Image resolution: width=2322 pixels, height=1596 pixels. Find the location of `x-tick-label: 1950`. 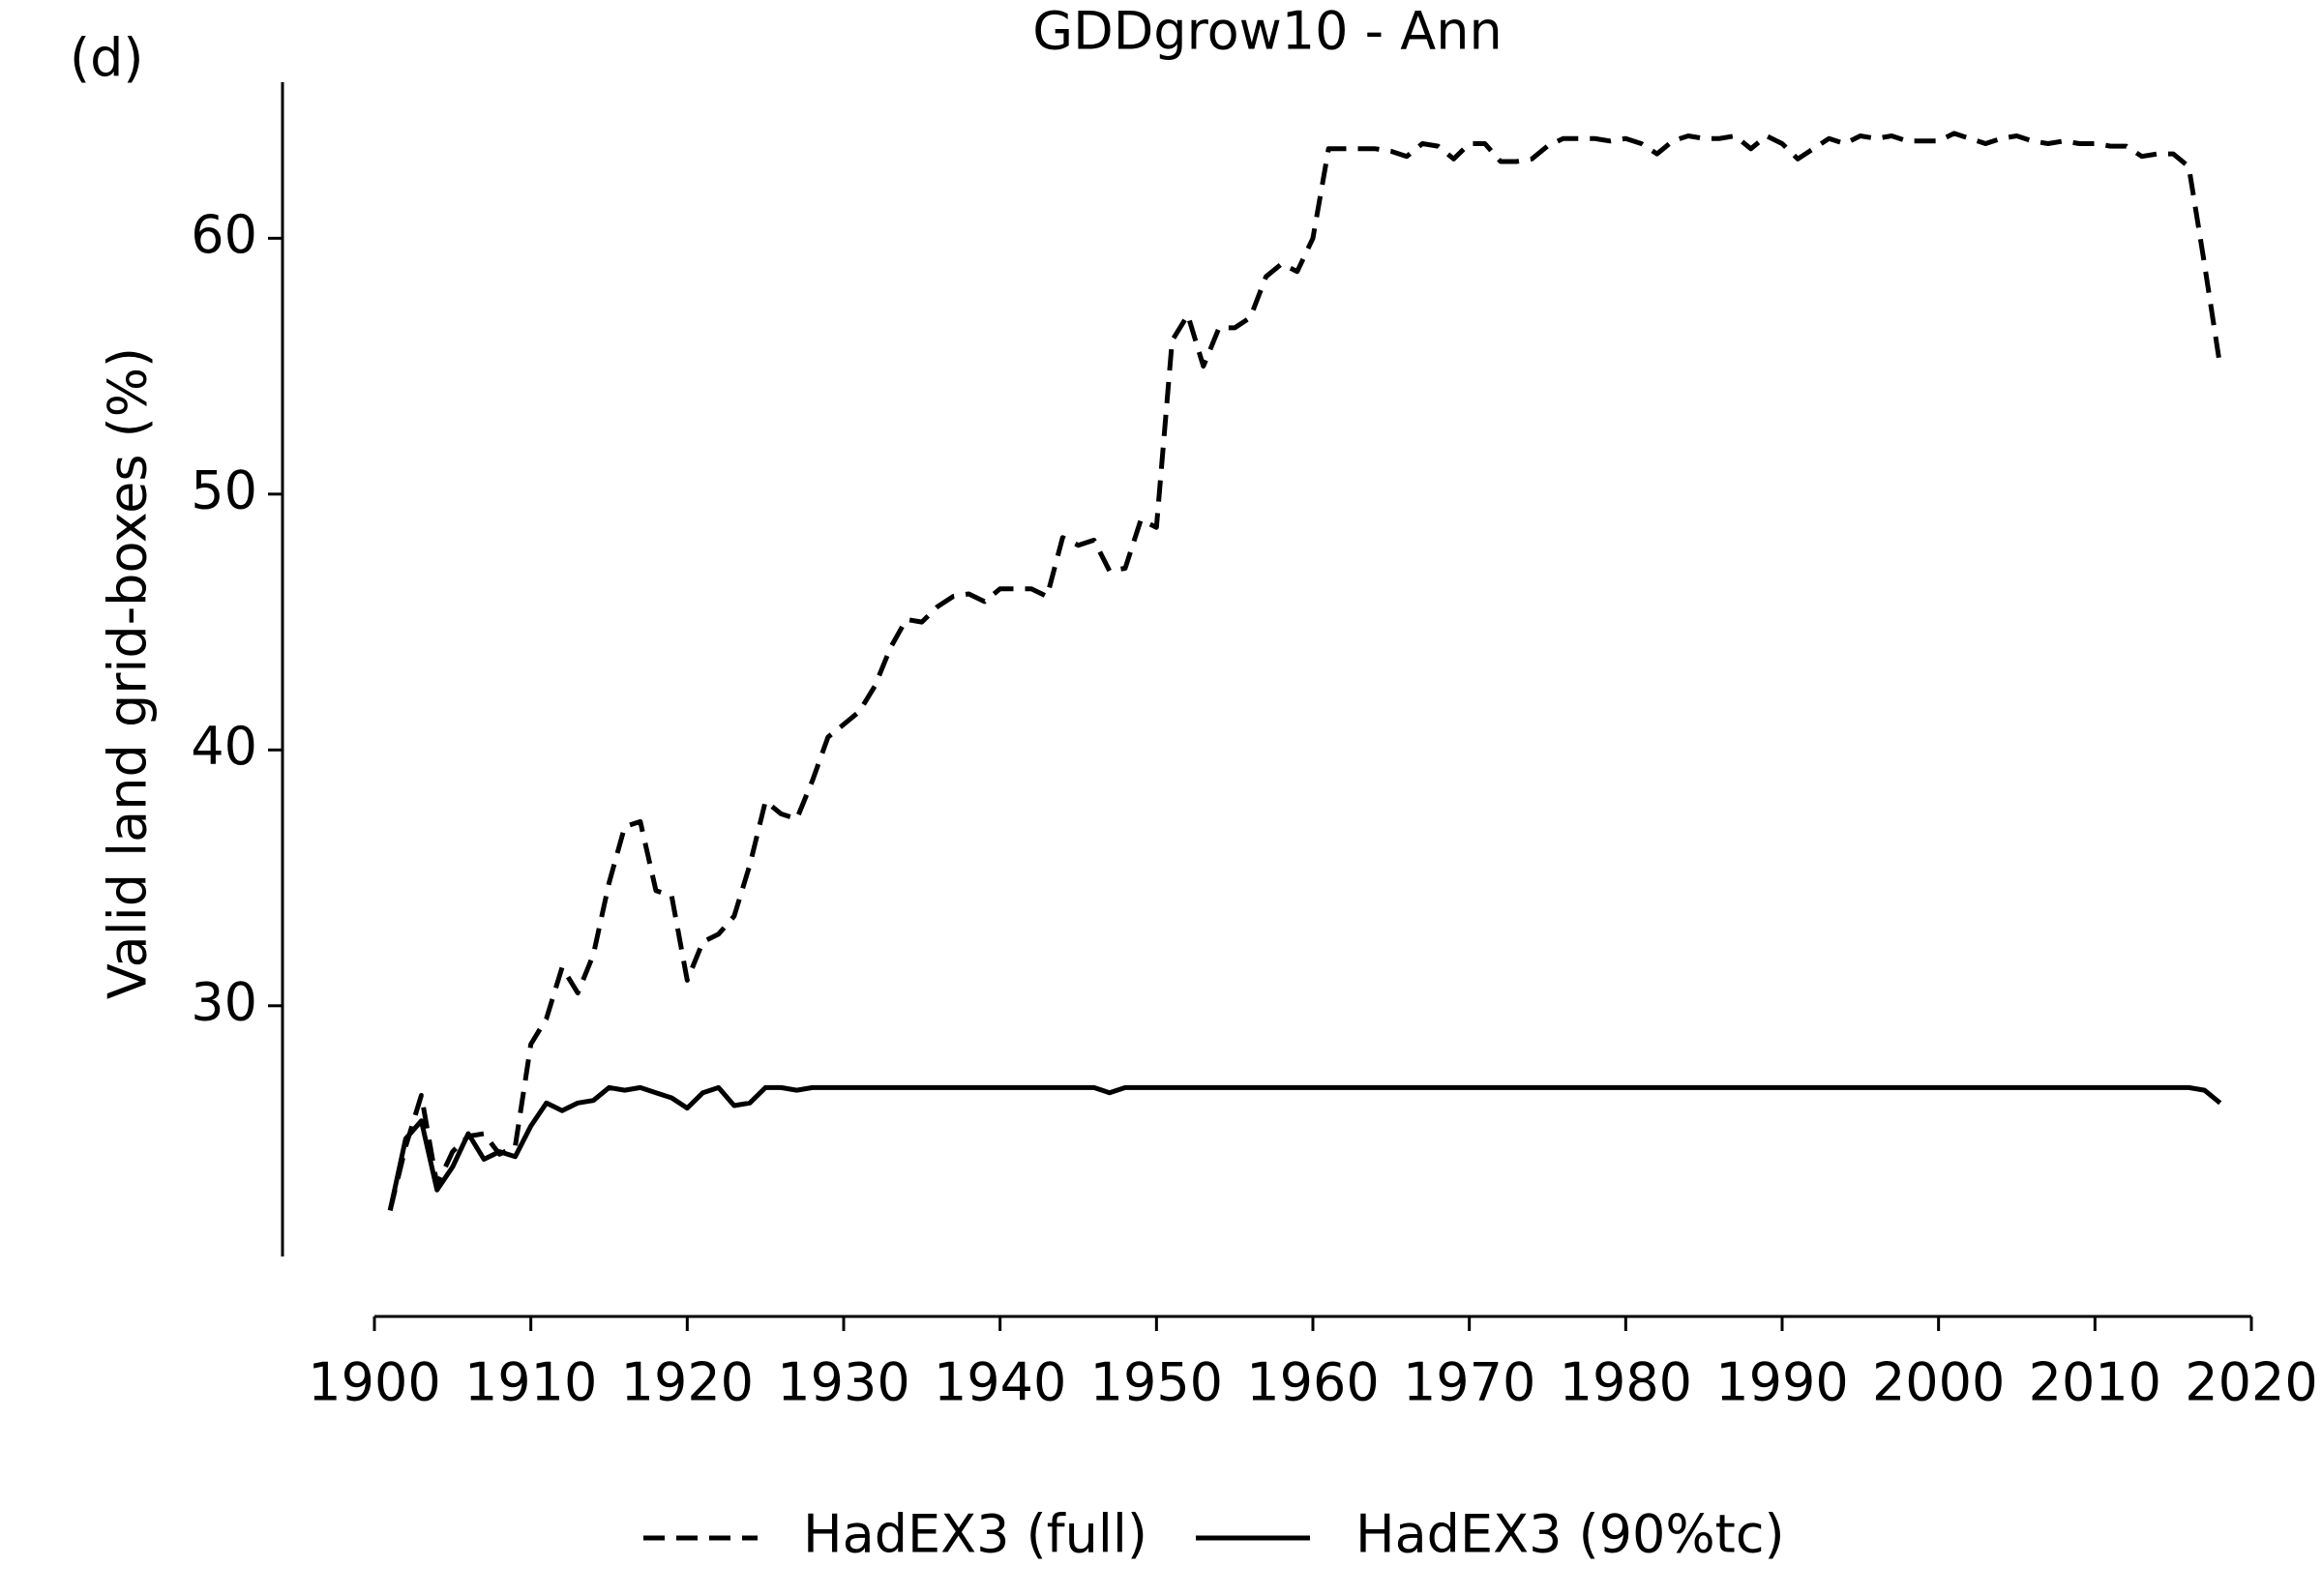

x-tick-label: 1950 is located at coordinates (1156, 1382).